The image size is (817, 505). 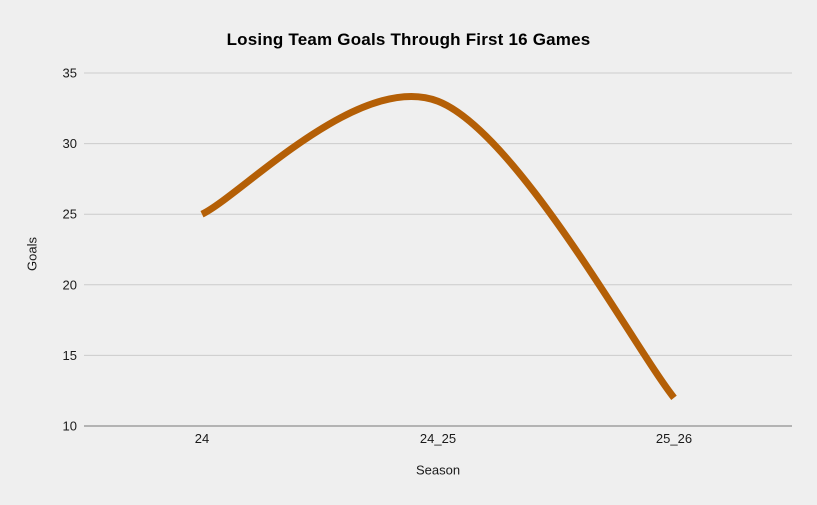 What do you see at coordinates (408, 39) in the screenshot?
I see `chart-title: Losing Team Goals Through First 16 Games` at bounding box center [408, 39].